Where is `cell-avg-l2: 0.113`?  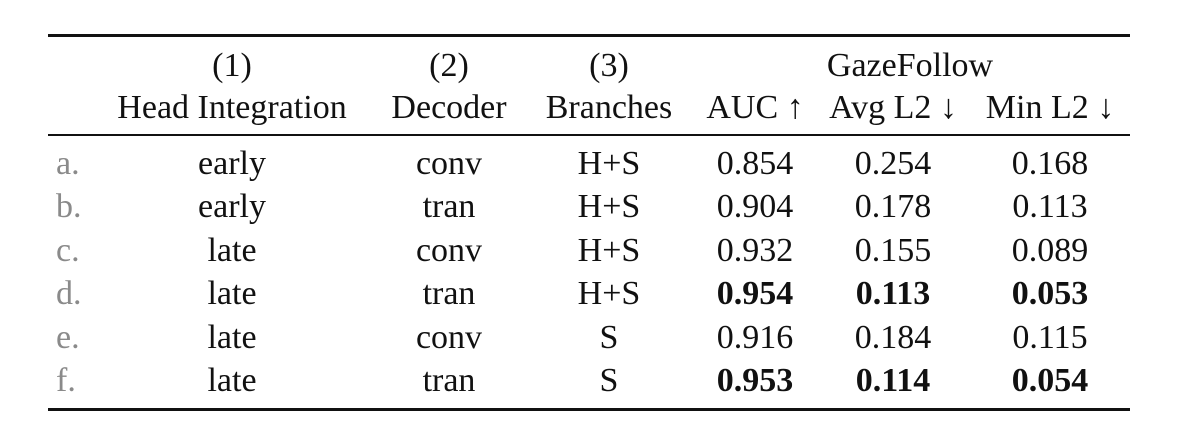
cell-avg-l2: 0.113 is located at coordinates (893, 293).